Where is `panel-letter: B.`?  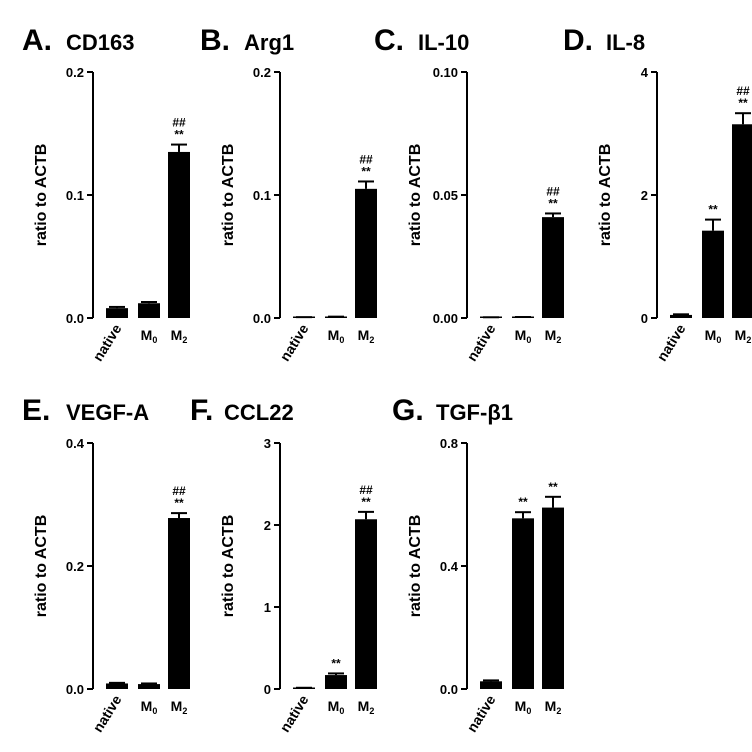 panel-letter: B. is located at coordinates (215, 40).